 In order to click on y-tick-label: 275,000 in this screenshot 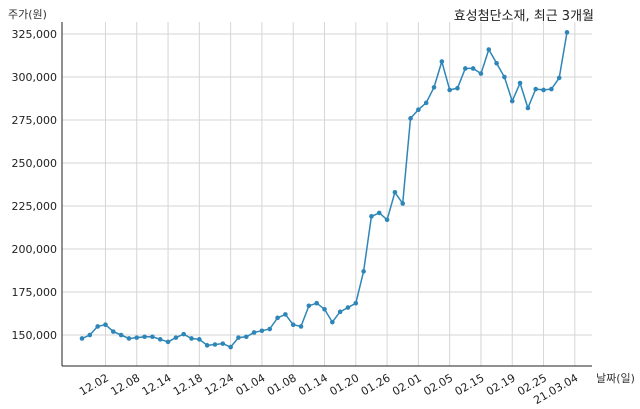, I will do `click(35, 120)`.